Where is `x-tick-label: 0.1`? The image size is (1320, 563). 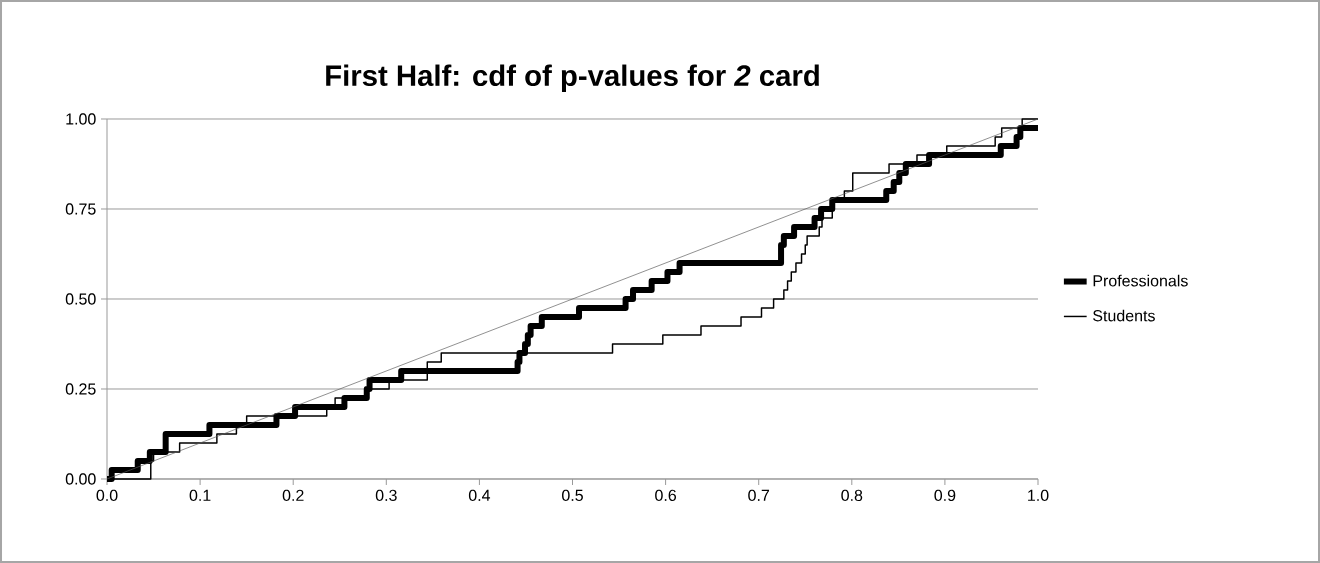 x-tick-label: 0.1 is located at coordinates (200, 495).